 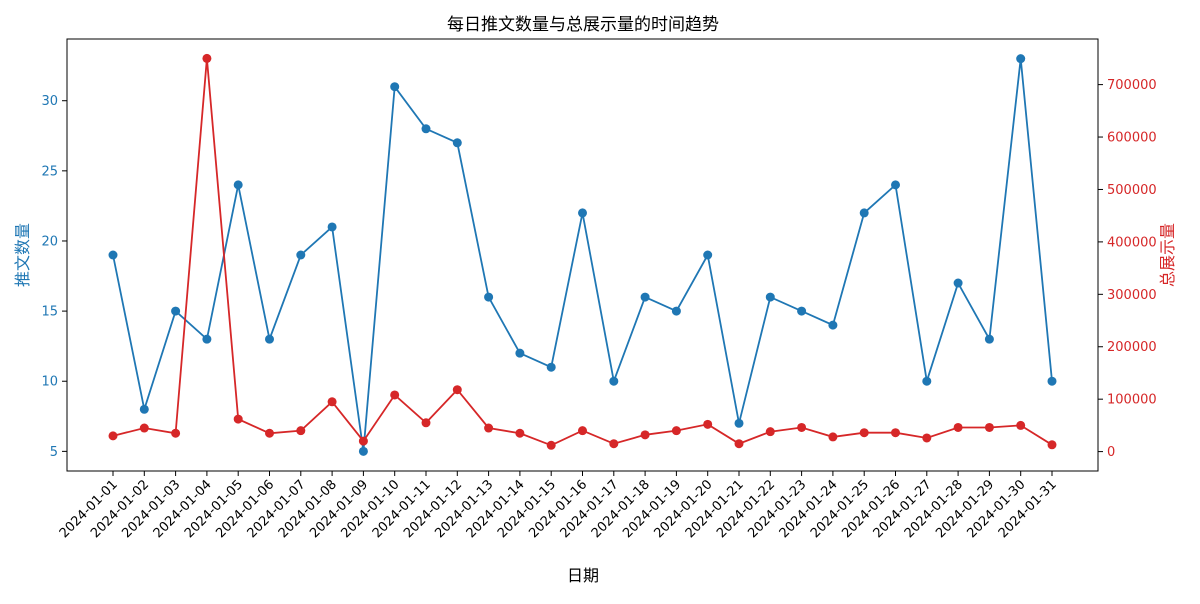 What do you see at coordinates (1132, 190) in the screenshot?
I see `right-y-tick-label: 500000` at bounding box center [1132, 190].